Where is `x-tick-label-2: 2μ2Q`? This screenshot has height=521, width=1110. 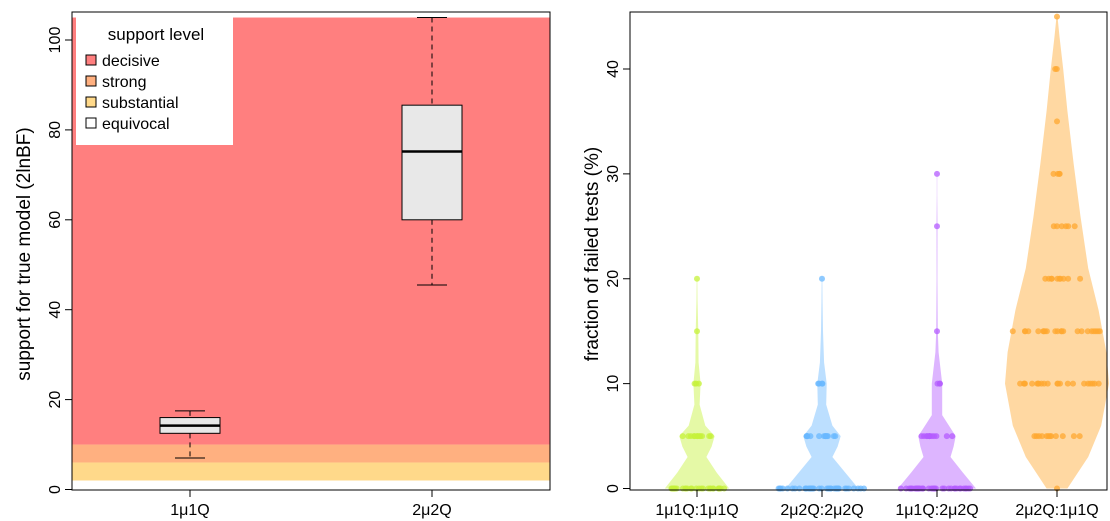
x-tick-label-2: 2μ2Q is located at coordinates (431, 510).